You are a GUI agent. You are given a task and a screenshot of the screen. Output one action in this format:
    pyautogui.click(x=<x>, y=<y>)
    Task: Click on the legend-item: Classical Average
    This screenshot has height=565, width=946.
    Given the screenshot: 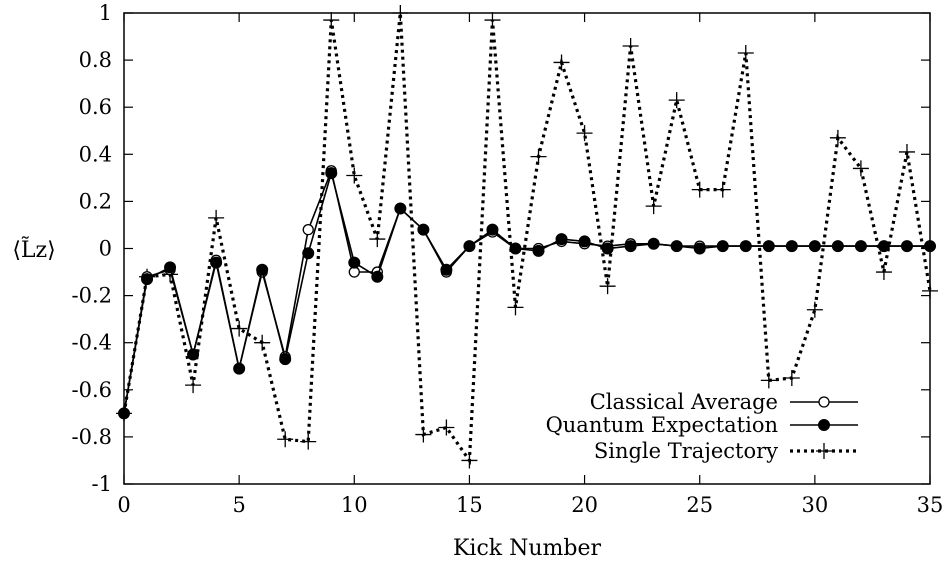 What is the action you would take?
    pyautogui.click(x=724, y=402)
    